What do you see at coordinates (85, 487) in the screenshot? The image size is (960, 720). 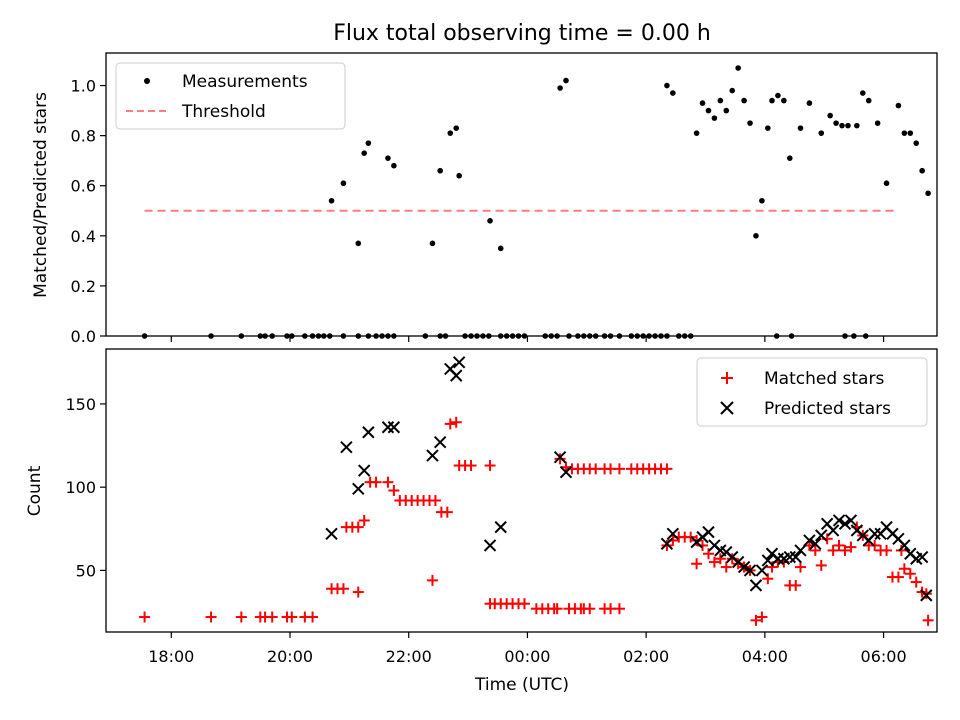 I see `bottom-yticks: 50 100 150` at bounding box center [85, 487].